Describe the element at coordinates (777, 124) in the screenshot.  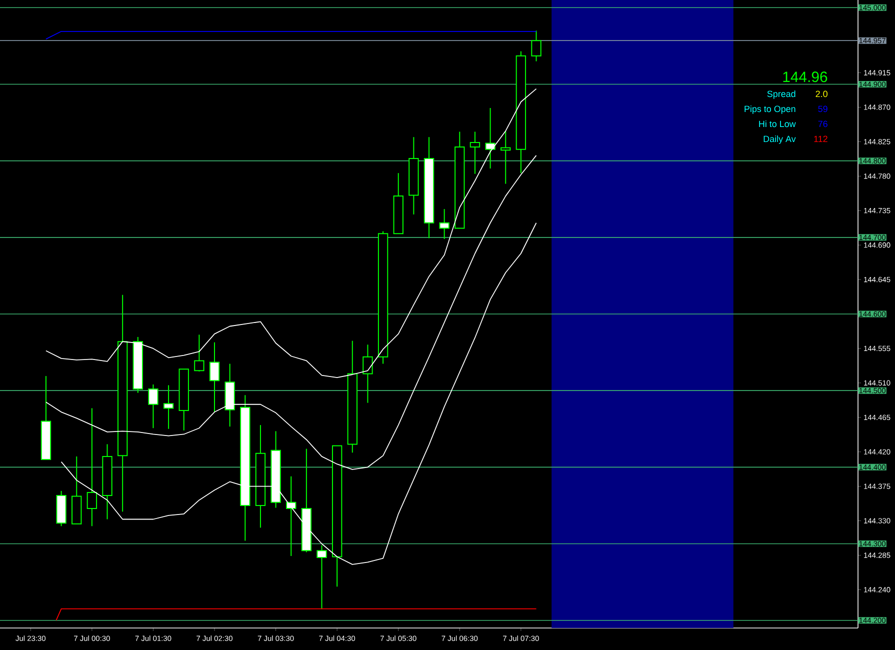
I see `annotation: Hi to Low` at that location.